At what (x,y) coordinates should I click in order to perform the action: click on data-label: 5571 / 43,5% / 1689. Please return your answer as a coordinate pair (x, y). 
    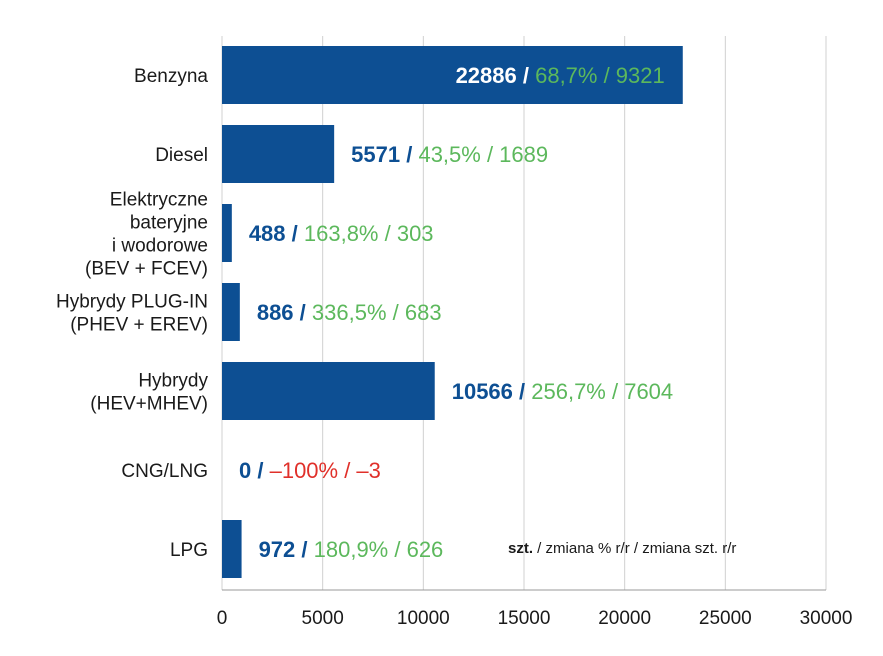
    Looking at the image, I should click on (449, 154).